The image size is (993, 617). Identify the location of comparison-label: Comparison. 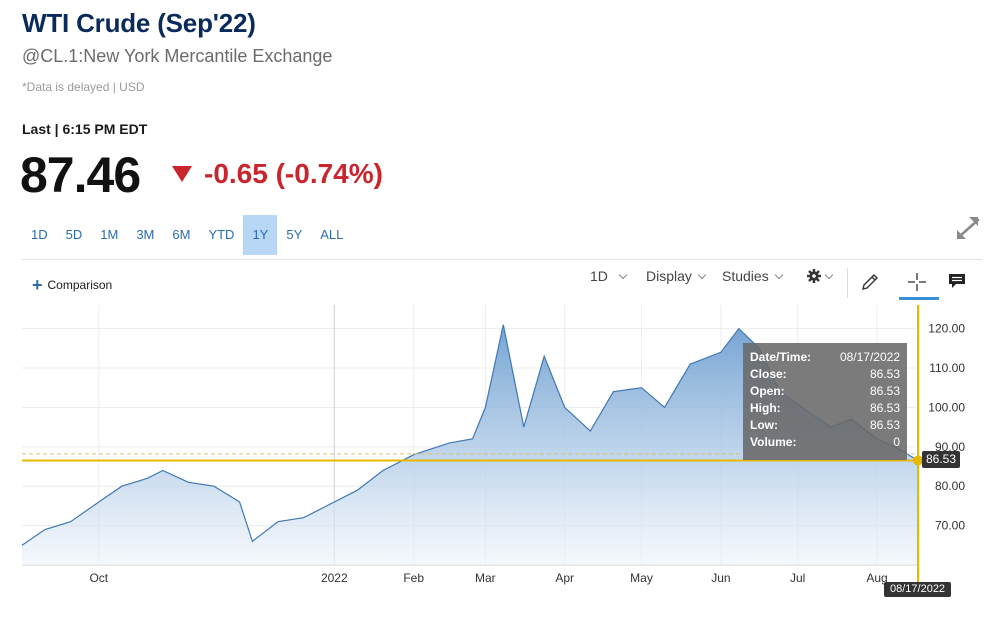
(80, 285).